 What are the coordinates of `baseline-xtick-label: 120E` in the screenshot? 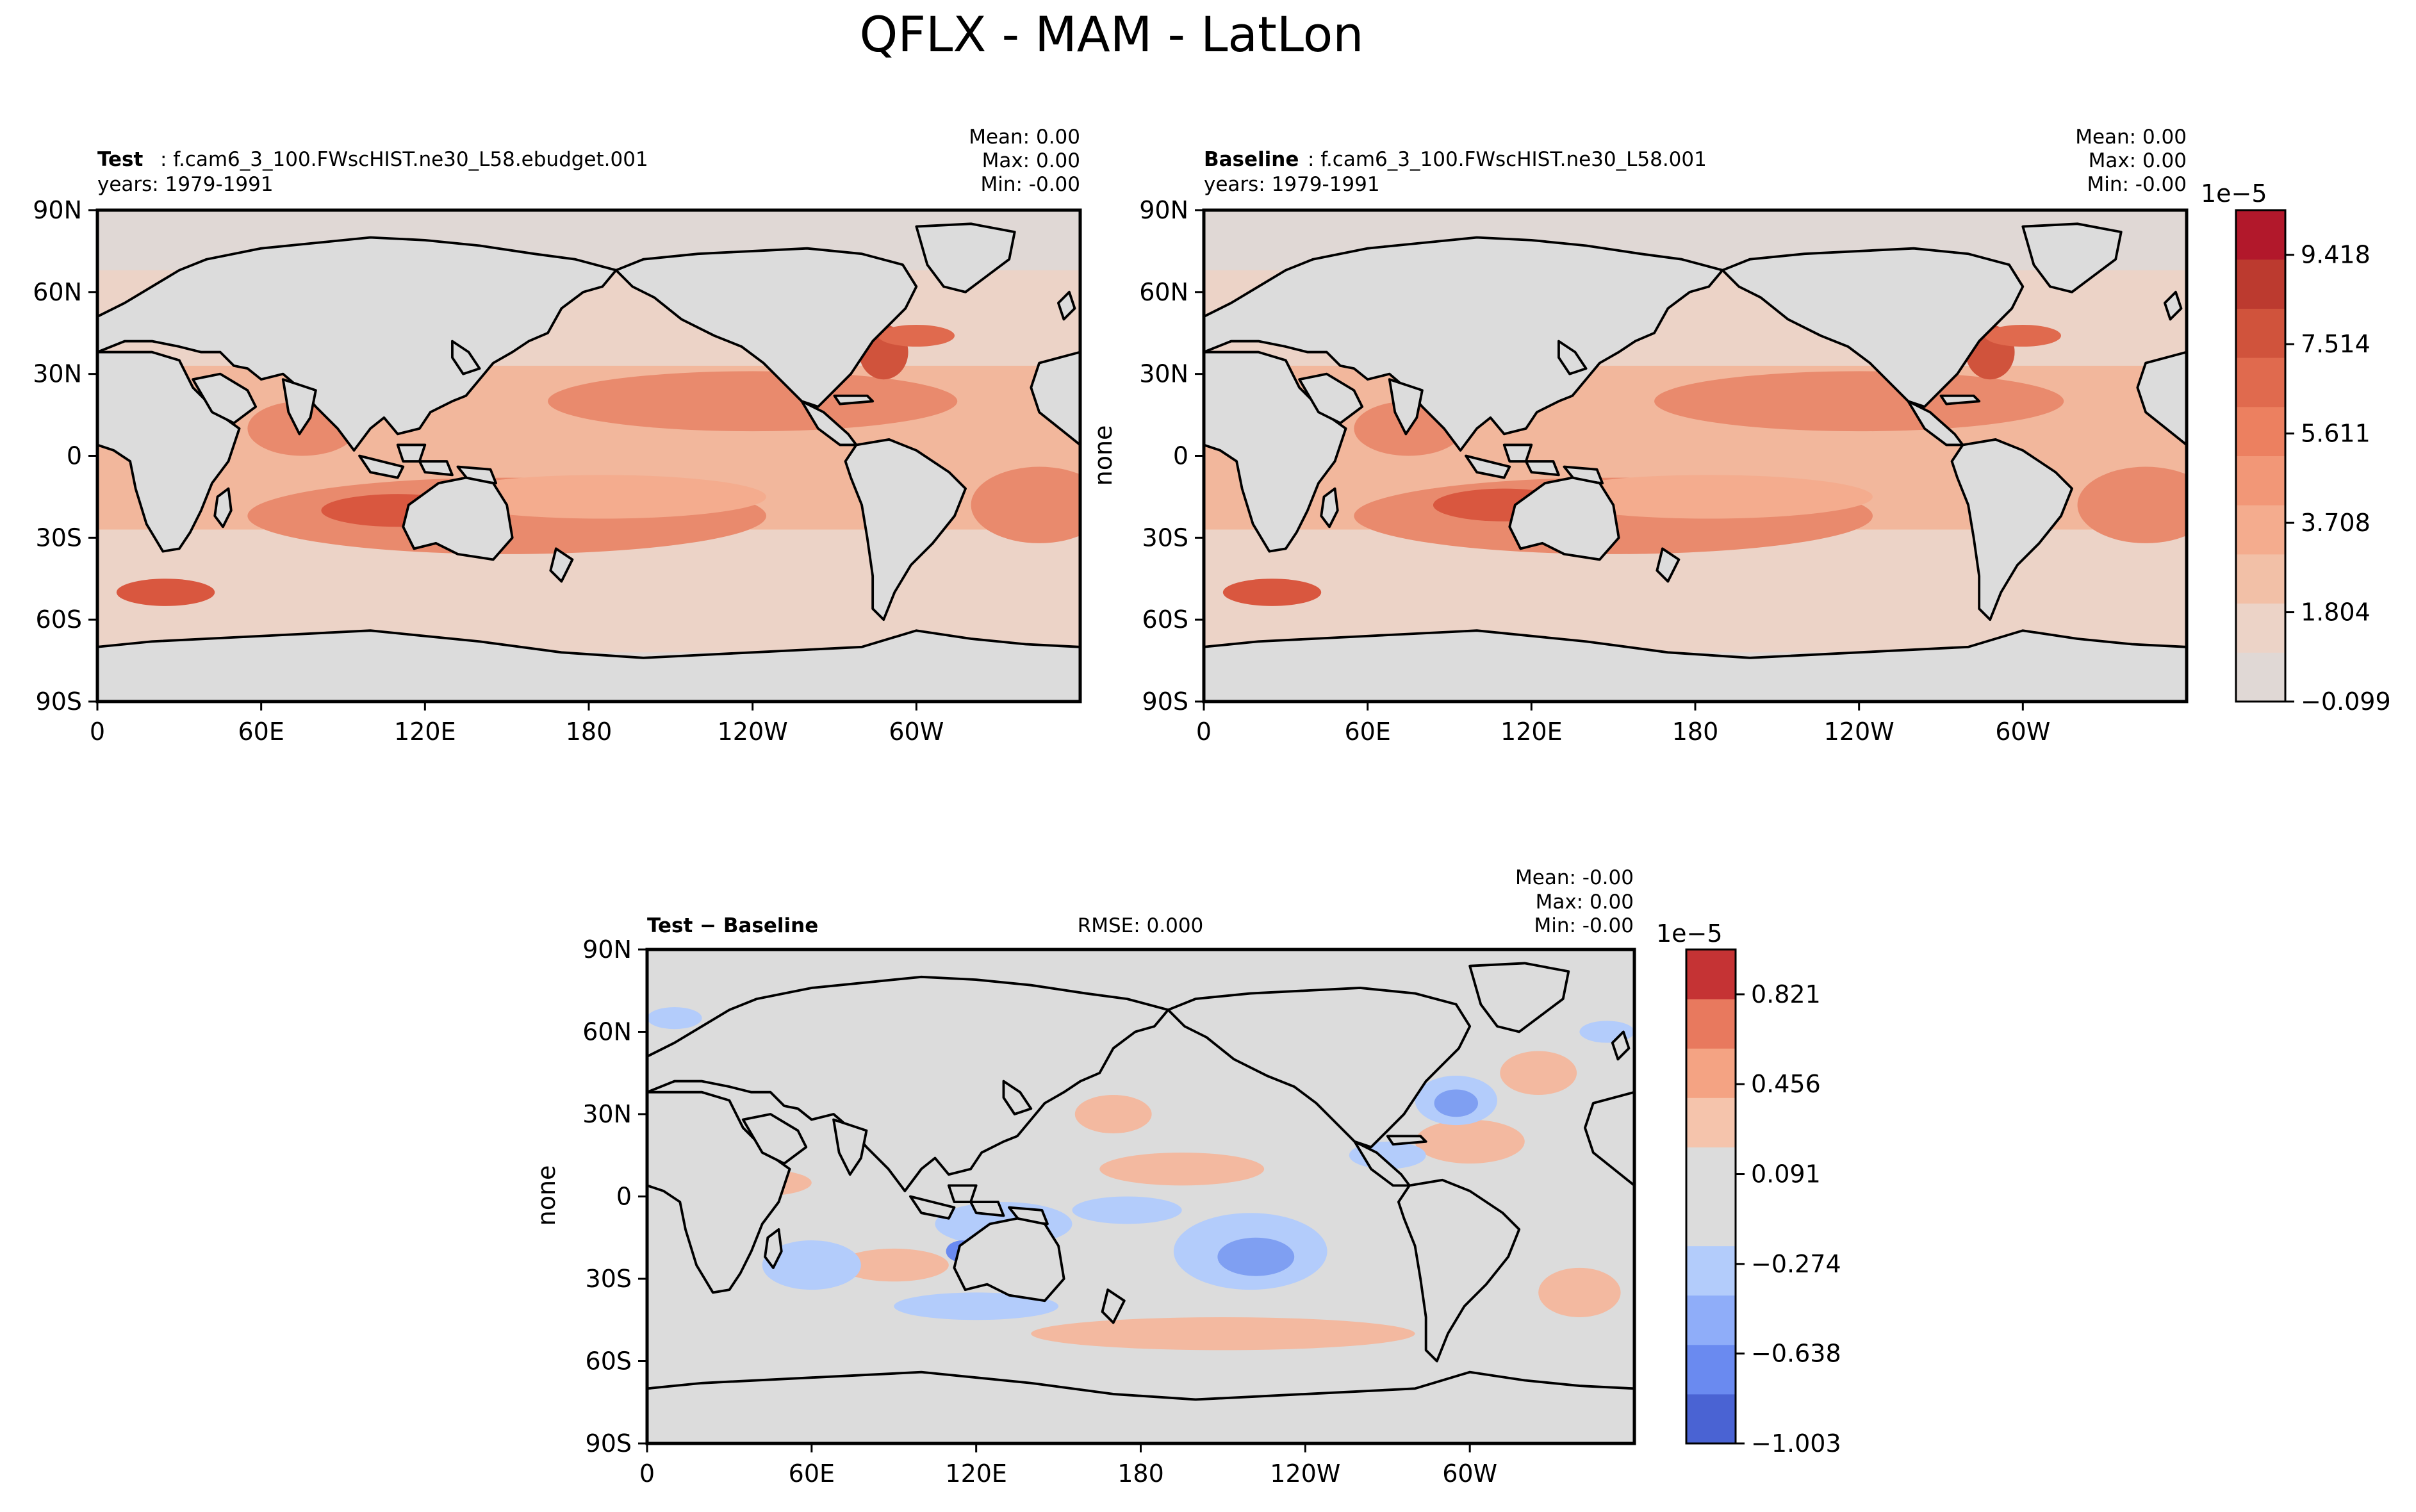 It's located at (1531, 732).